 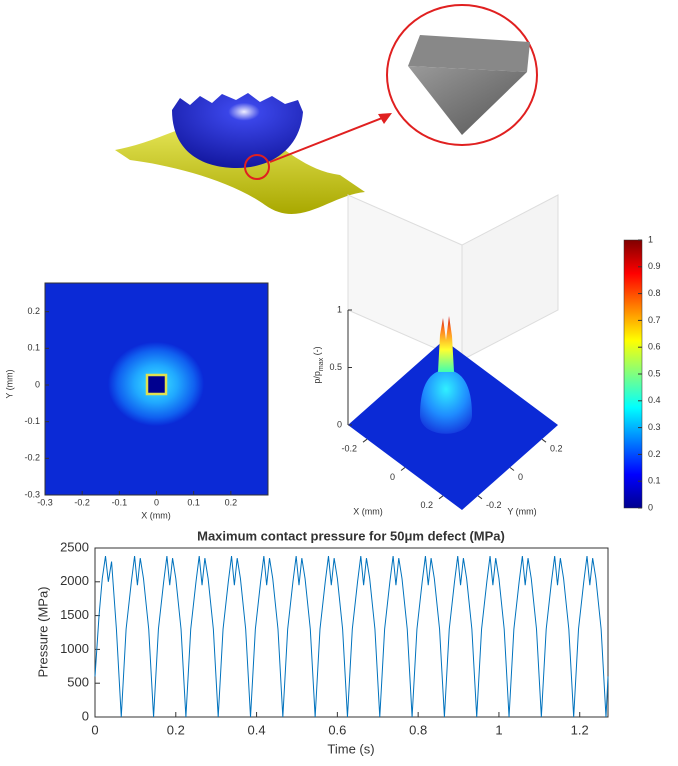 What do you see at coordinates (580, 729) in the screenshot?
I see `x-tick-label: 1.2` at bounding box center [580, 729].